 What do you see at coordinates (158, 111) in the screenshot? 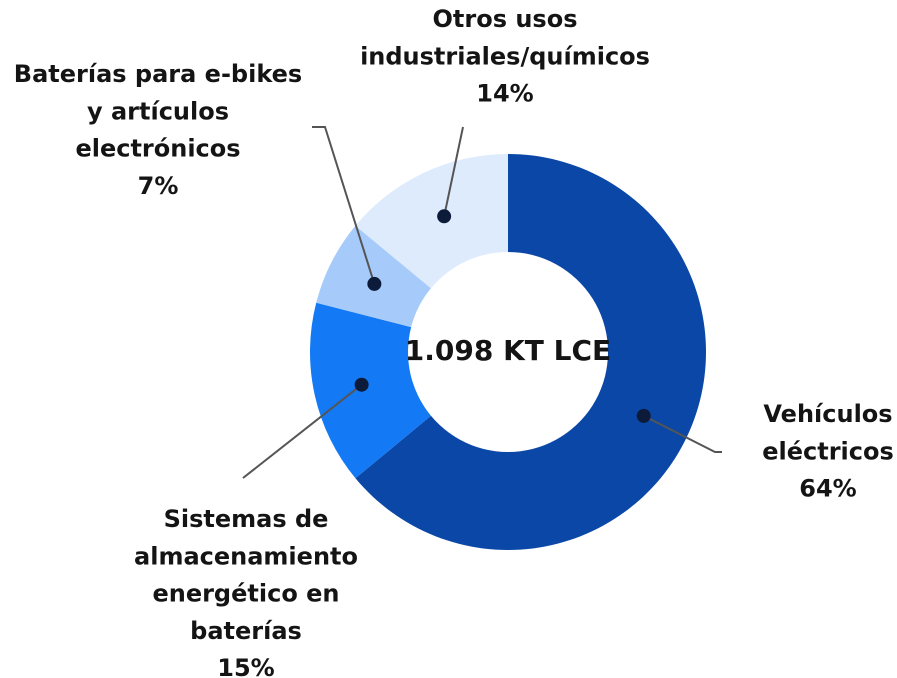
I see `slice-label: y artículos` at bounding box center [158, 111].